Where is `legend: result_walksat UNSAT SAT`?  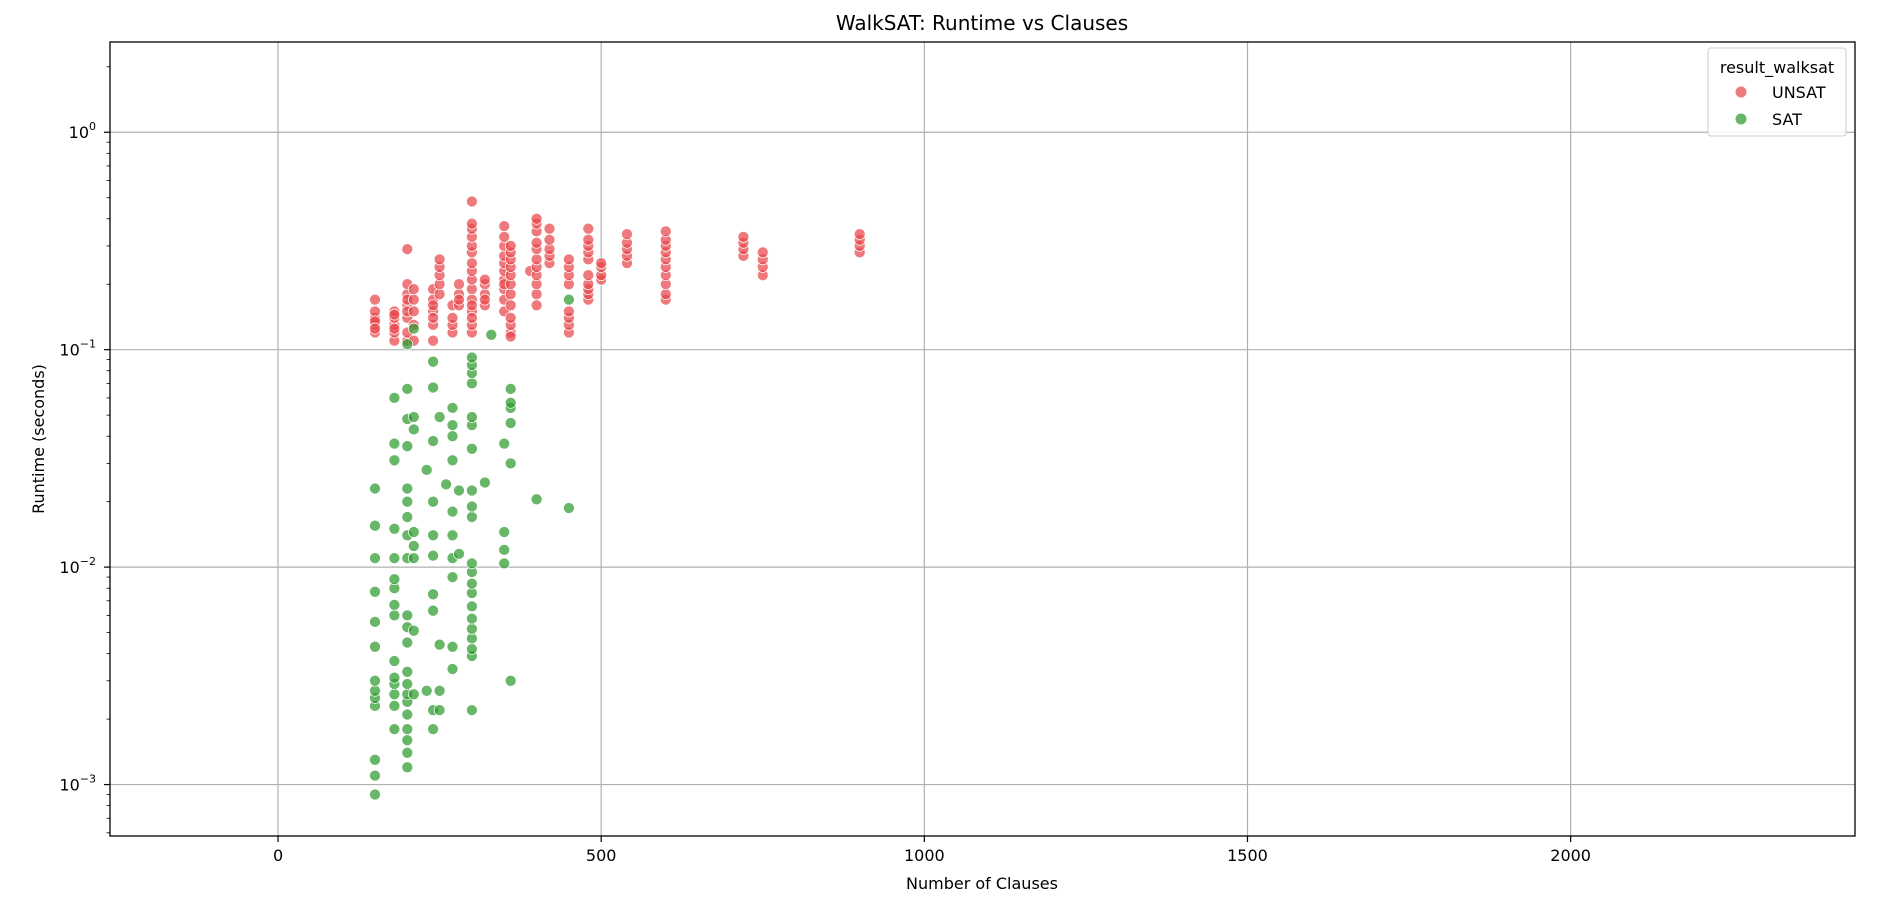 legend: result_walksat UNSAT SAT is located at coordinates (1777, 92).